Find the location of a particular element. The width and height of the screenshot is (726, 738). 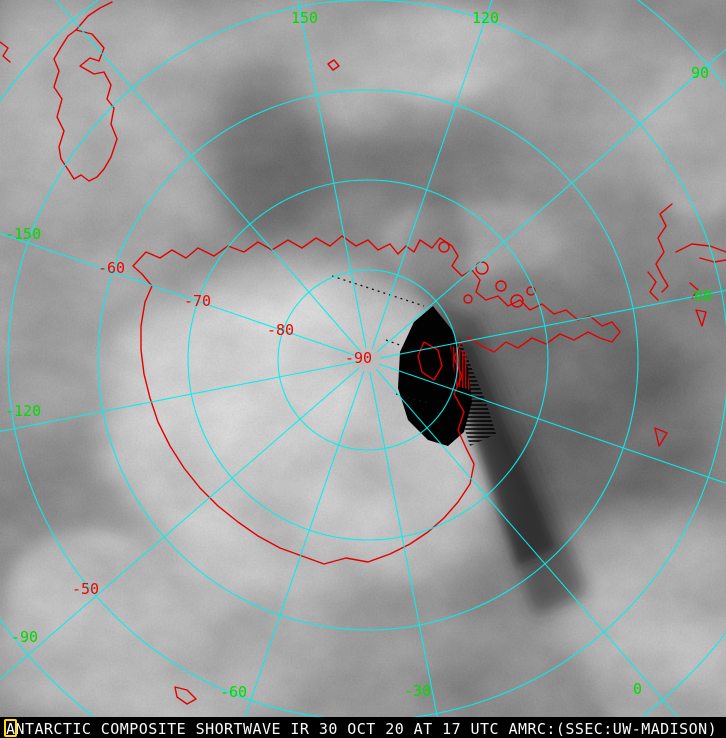

wedge-solid is located at coordinates (435, 376).